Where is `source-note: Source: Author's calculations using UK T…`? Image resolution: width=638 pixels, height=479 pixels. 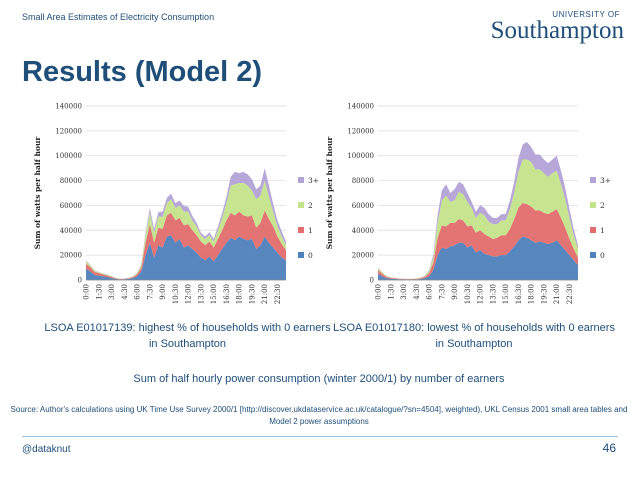
source-note: Source: Author's calculations using UK T… is located at coordinates (319, 415).